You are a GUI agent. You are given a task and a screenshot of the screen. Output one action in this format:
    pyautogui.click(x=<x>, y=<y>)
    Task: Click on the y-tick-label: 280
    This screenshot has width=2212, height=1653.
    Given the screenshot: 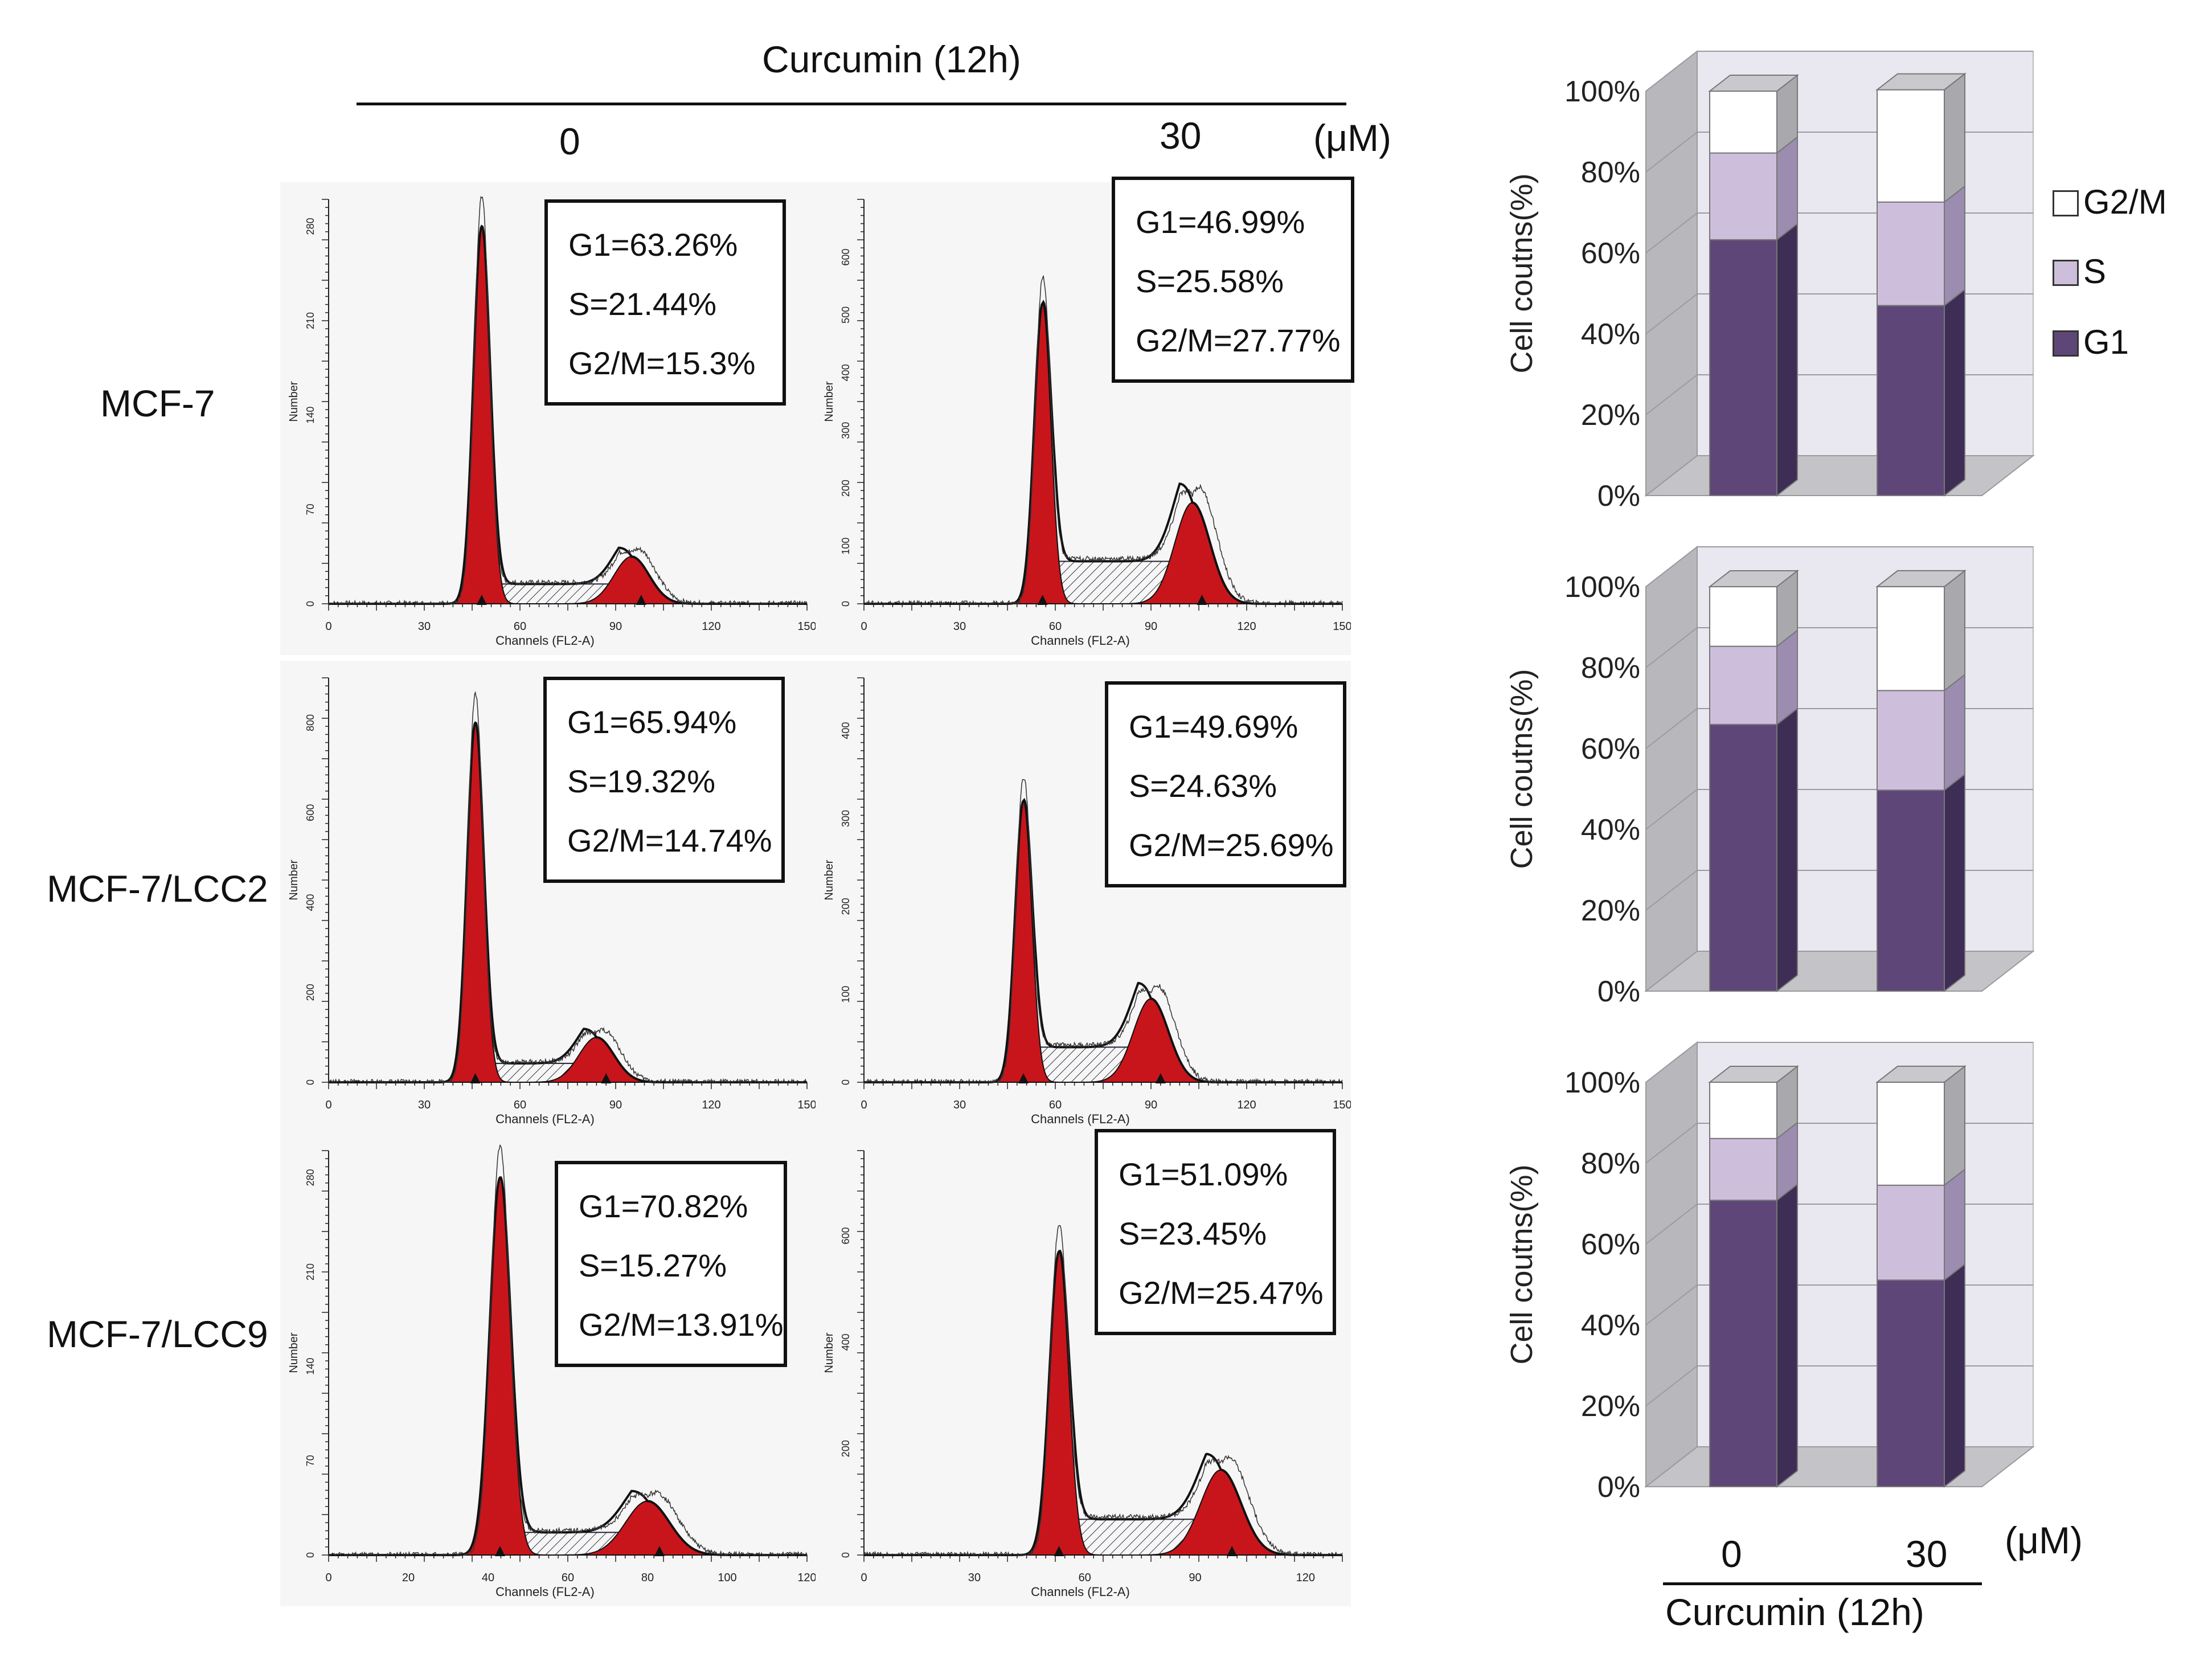 What is the action you would take?
    pyautogui.click(x=310, y=1177)
    